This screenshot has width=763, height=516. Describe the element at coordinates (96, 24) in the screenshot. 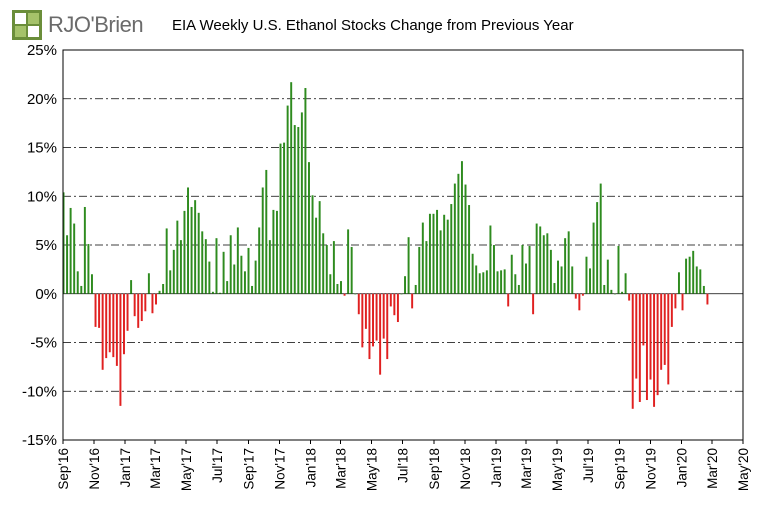

I see `logo-text: RJO'Brien` at that location.